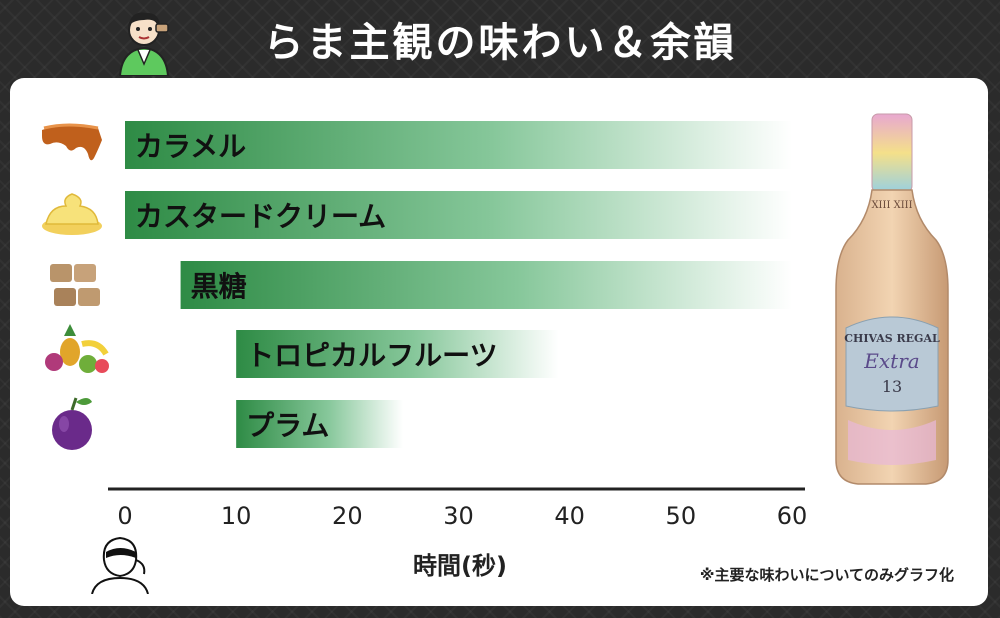 The image size is (1000, 618). I want to click on caramel-icon, so click(72, 142).